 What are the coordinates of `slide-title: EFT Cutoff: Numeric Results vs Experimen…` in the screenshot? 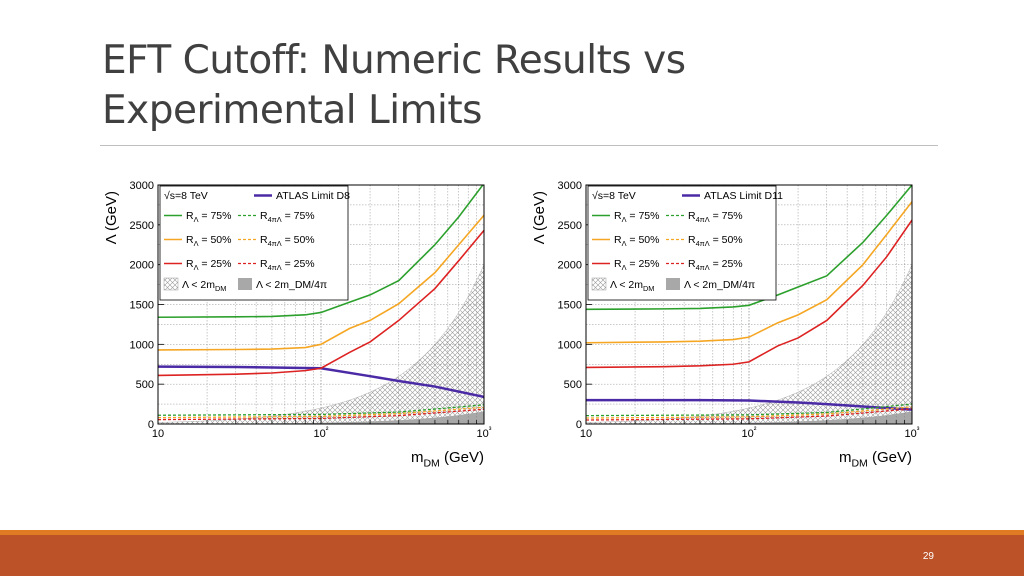 It's located at (522, 86).